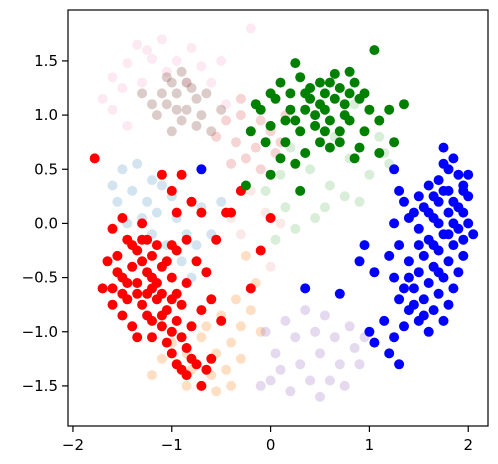 The image size is (498, 464). Describe the element at coordinates (46, 223) in the screenshot. I see `y-tick-label: 0.0` at that location.